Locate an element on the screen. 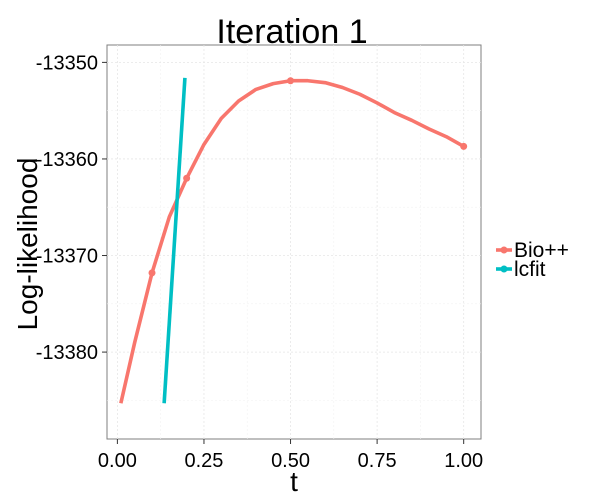 The height and width of the screenshot is (500, 600). x-axis-label: t is located at coordinates (294, 481).